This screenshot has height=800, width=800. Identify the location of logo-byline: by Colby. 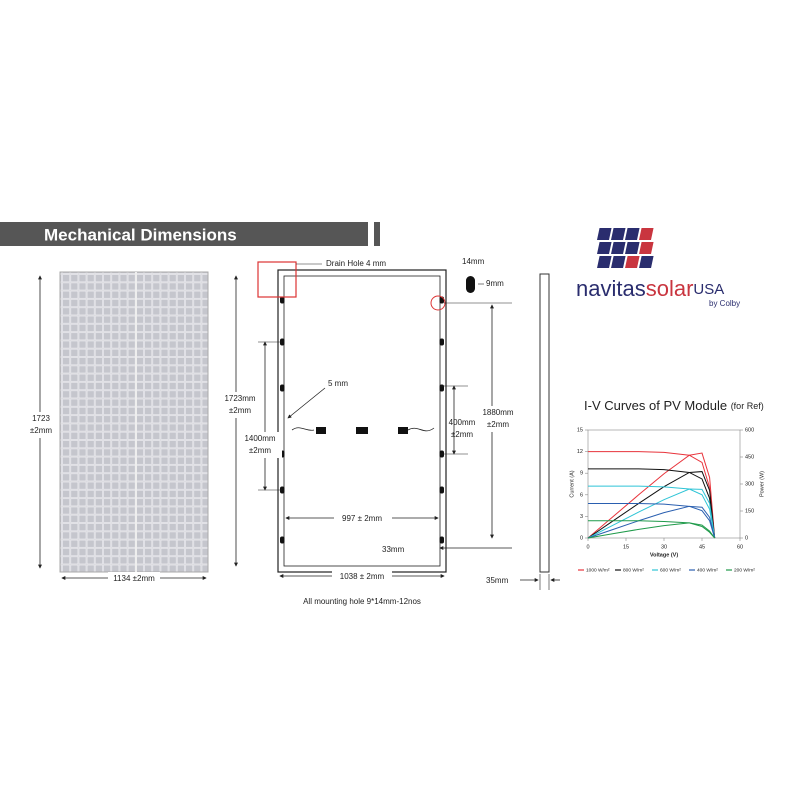
(724, 303).